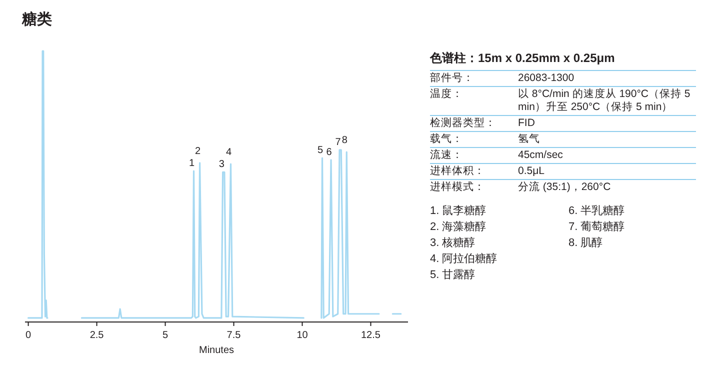  Describe the element at coordinates (216, 350) in the screenshot. I see `x-axis-title: Minutes` at that location.